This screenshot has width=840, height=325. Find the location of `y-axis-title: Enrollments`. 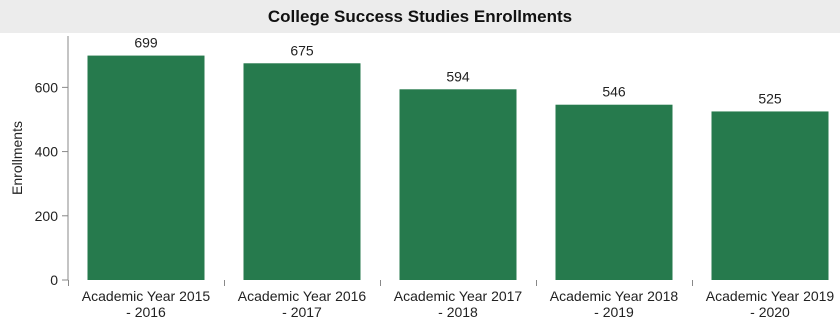

y-axis-title: Enrollments is located at coordinates (17, 158).